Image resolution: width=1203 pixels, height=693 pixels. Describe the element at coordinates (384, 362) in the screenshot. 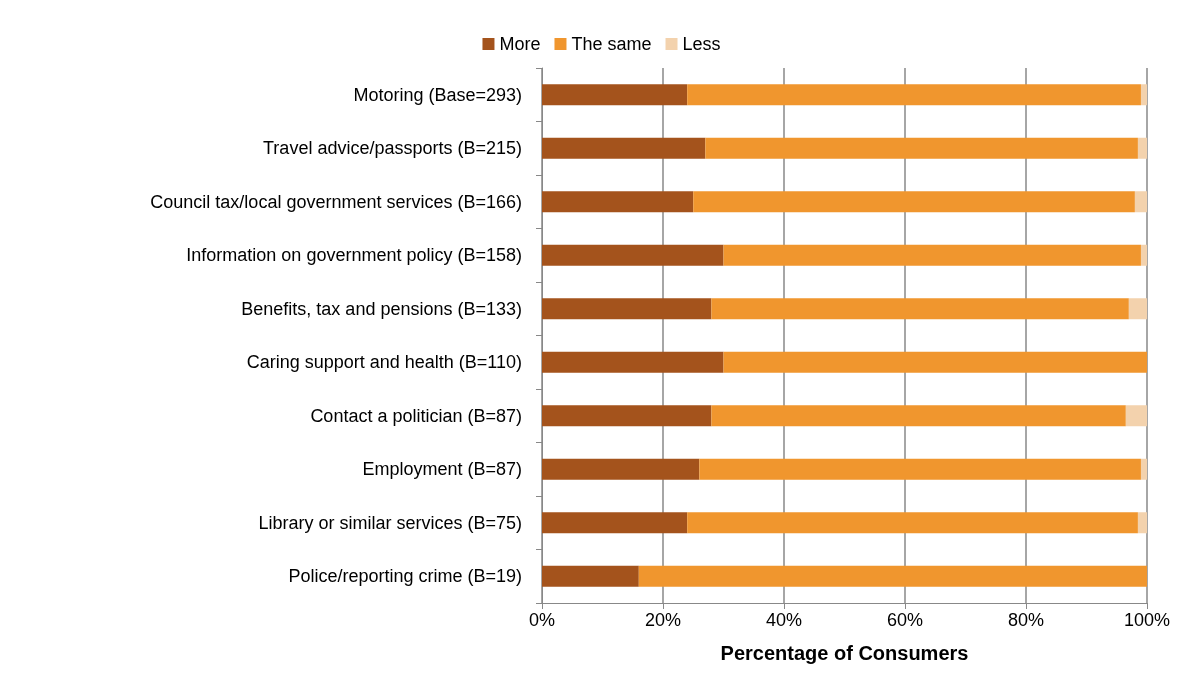

I see `y-tick-label: Caring support and health (B=110)` at that location.